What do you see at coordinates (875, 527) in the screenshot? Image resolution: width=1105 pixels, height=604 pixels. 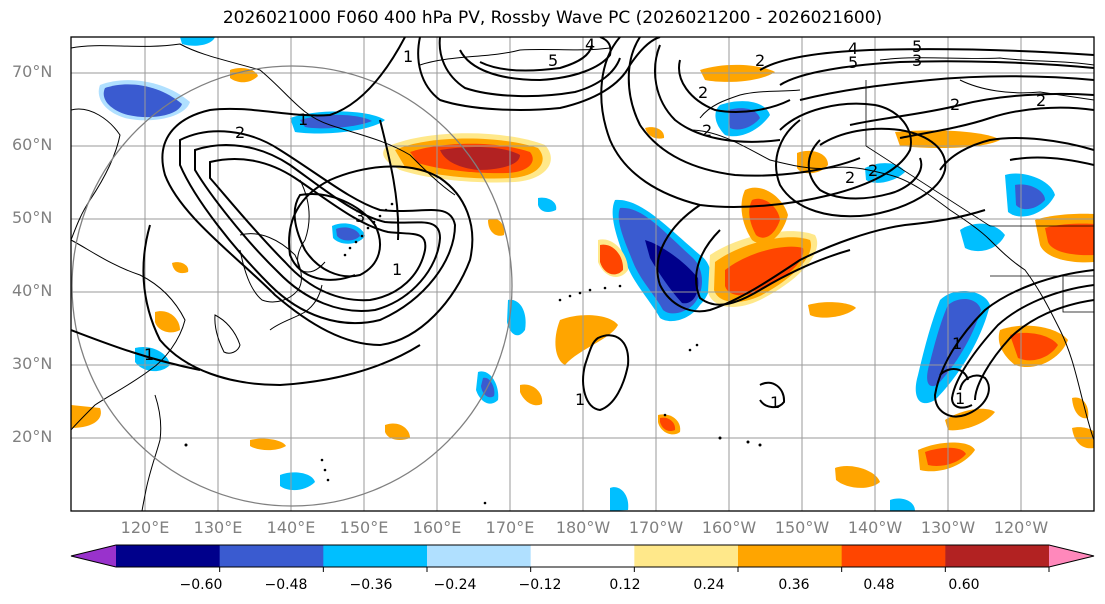 I see `lon-label-140w: 140°W` at bounding box center [875, 527].